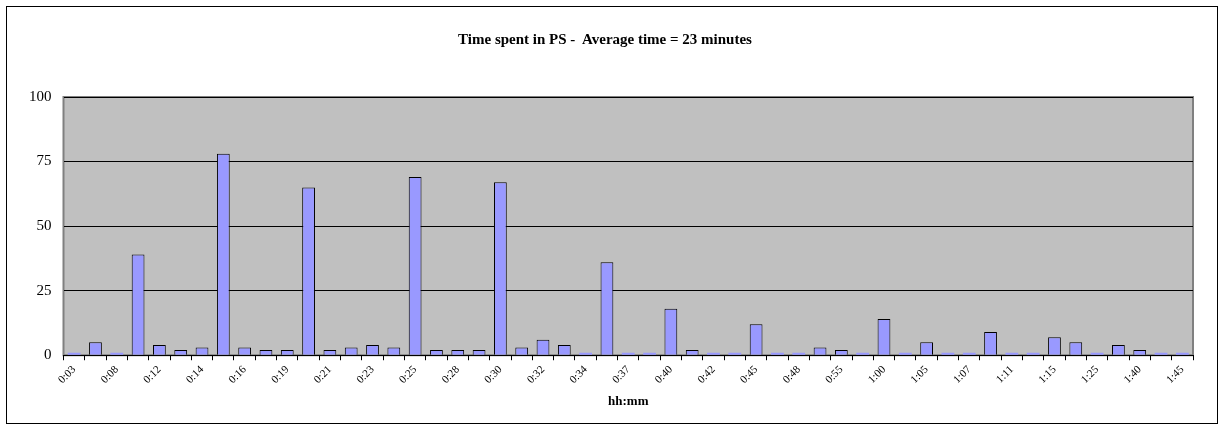 This screenshot has height=432, width=1226. I want to click on x-tick-label: 0:48, so click(791, 374).